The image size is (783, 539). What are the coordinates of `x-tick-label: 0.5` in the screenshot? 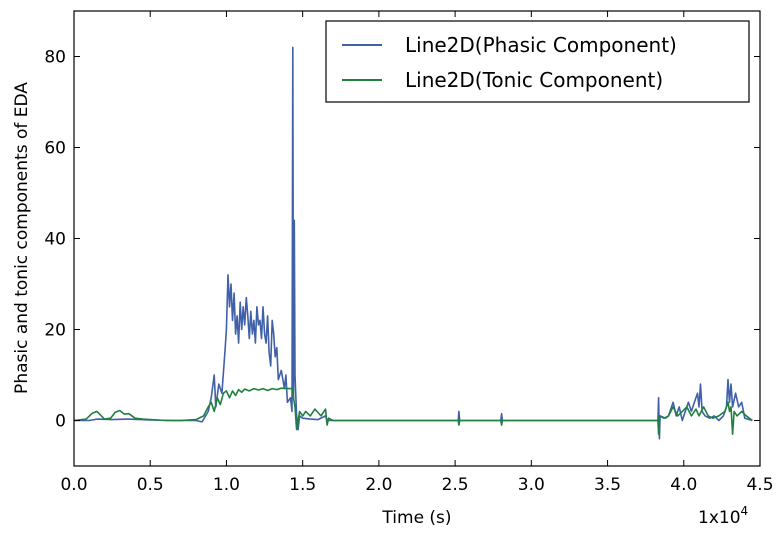 It's located at (150, 485).